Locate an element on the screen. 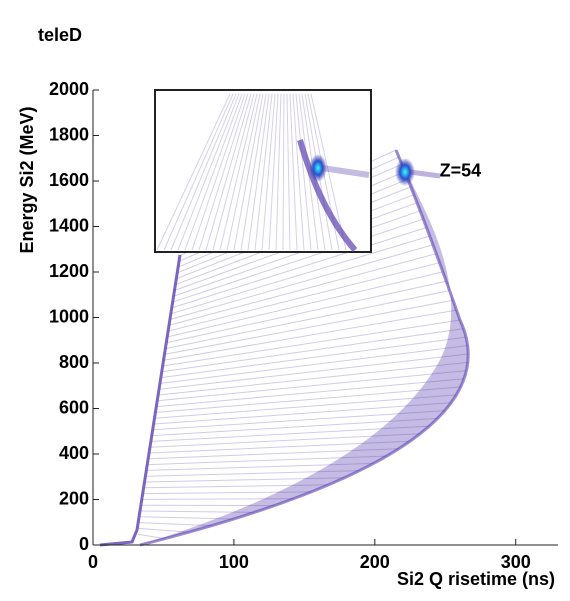 This screenshot has width=570, height=601. y-tick-label: 1200 is located at coordinates (69, 271).